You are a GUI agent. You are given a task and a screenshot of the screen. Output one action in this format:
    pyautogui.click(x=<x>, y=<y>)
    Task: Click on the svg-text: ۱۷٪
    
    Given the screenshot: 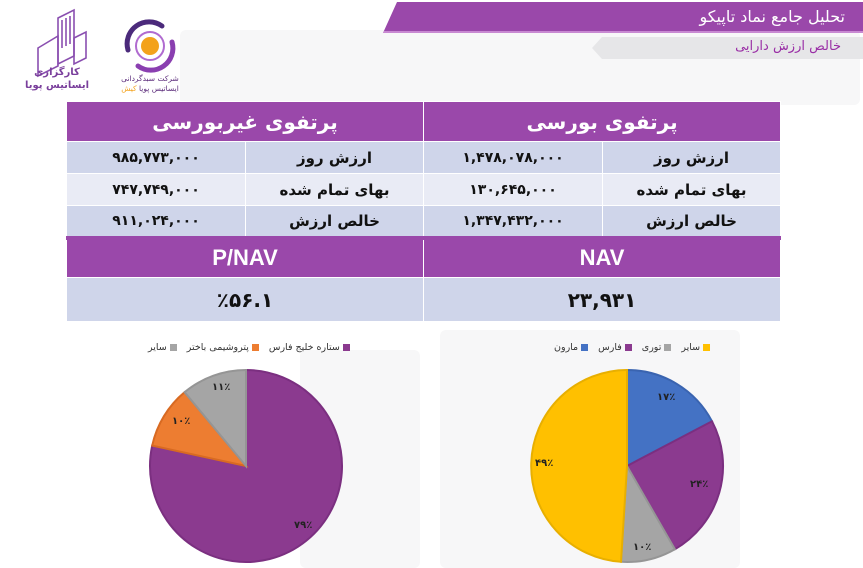 What is the action you would take?
    pyautogui.click(x=666, y=397)
    